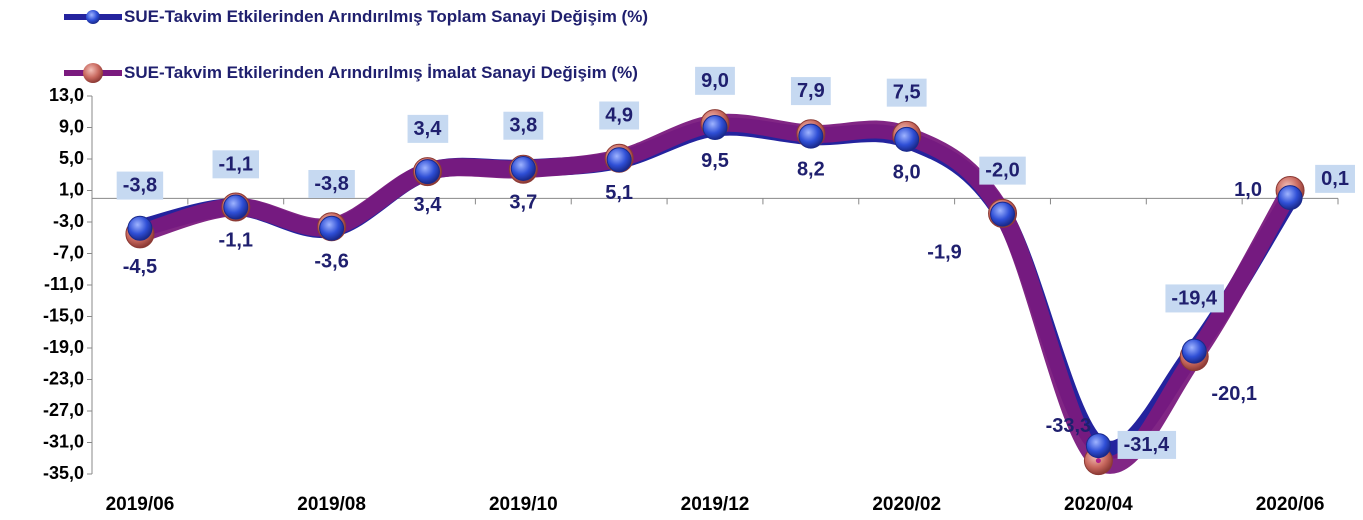  What do you see at coordinates (944, 253) in the screenshot?
I see `data-label: -1,9` at bounding box center [944, 253].